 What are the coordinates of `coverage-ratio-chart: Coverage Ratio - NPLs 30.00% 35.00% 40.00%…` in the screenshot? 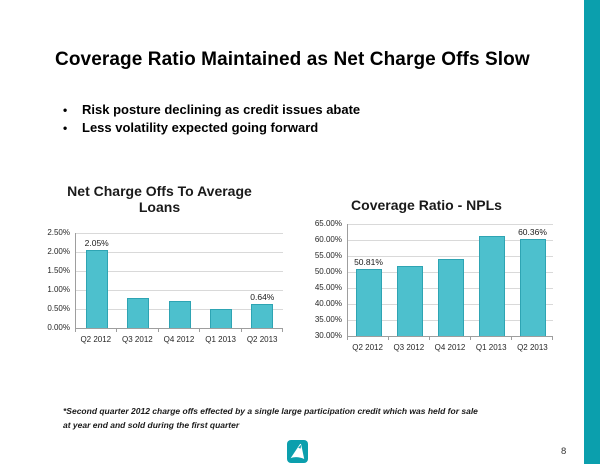 It's located at (426, 274).